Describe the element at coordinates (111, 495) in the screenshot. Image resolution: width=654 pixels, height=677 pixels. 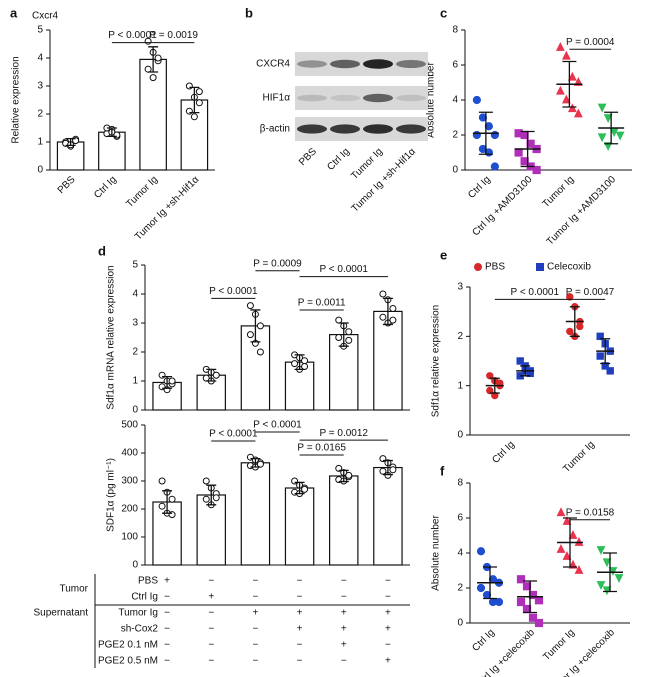
I see `y-axis-label: SDF1α (pg ml⁻¹)` at that location.